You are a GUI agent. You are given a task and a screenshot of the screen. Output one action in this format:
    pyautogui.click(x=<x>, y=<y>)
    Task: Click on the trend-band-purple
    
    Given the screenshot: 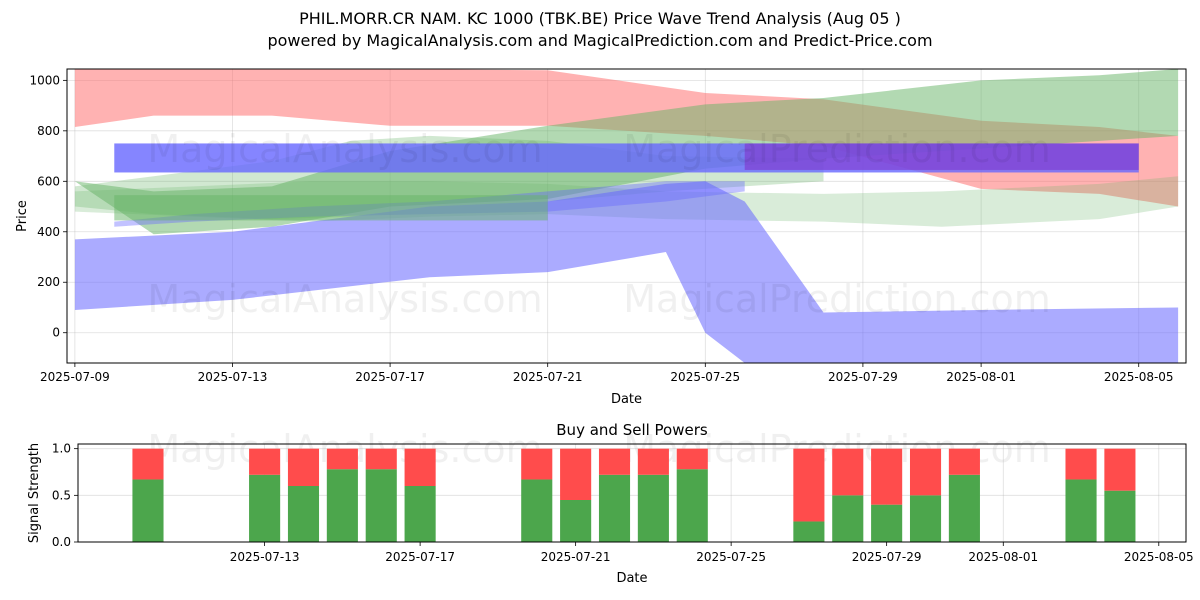 What is the action you would take?
    pyautogui.click(x=941, y=156)
    